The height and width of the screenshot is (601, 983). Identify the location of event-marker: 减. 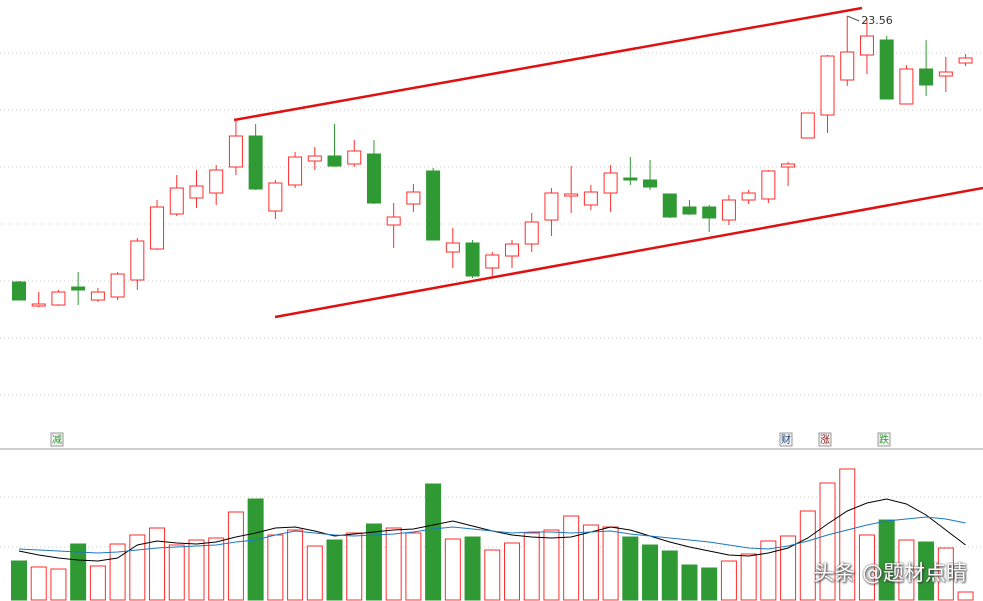
(57, 440).